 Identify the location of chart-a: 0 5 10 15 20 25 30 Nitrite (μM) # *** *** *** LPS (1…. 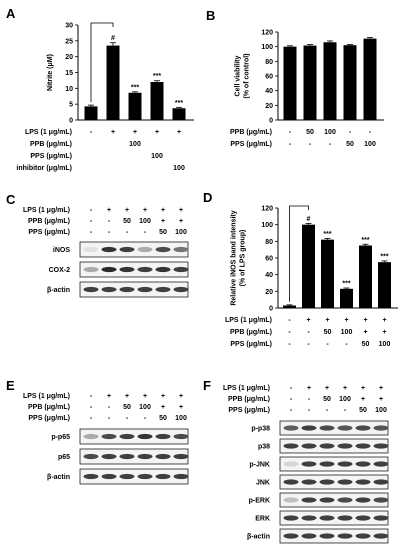
(105, 97).